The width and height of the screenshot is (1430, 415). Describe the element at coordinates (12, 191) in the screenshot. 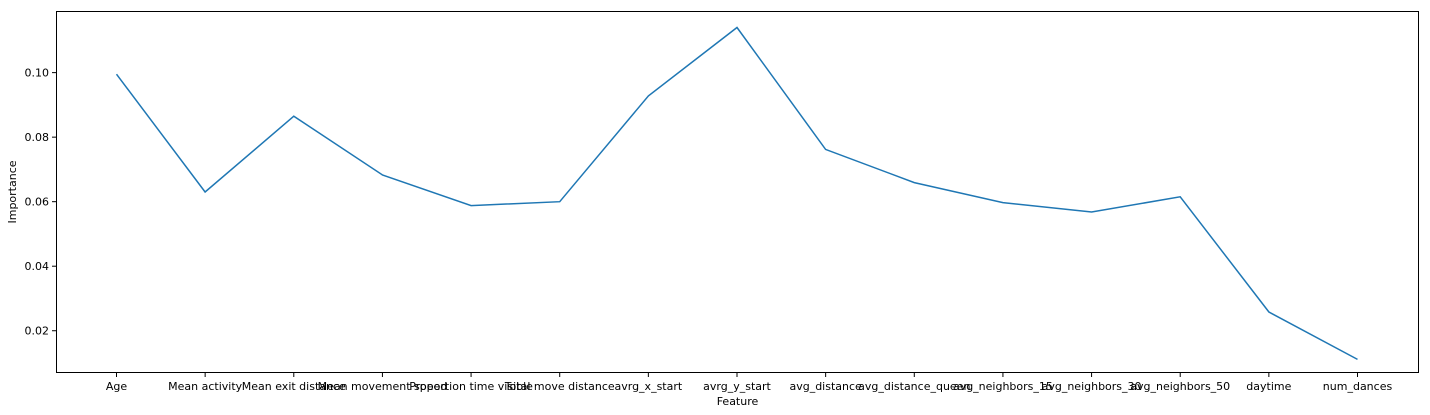

I see `y-axis-label: Importance` at that location.